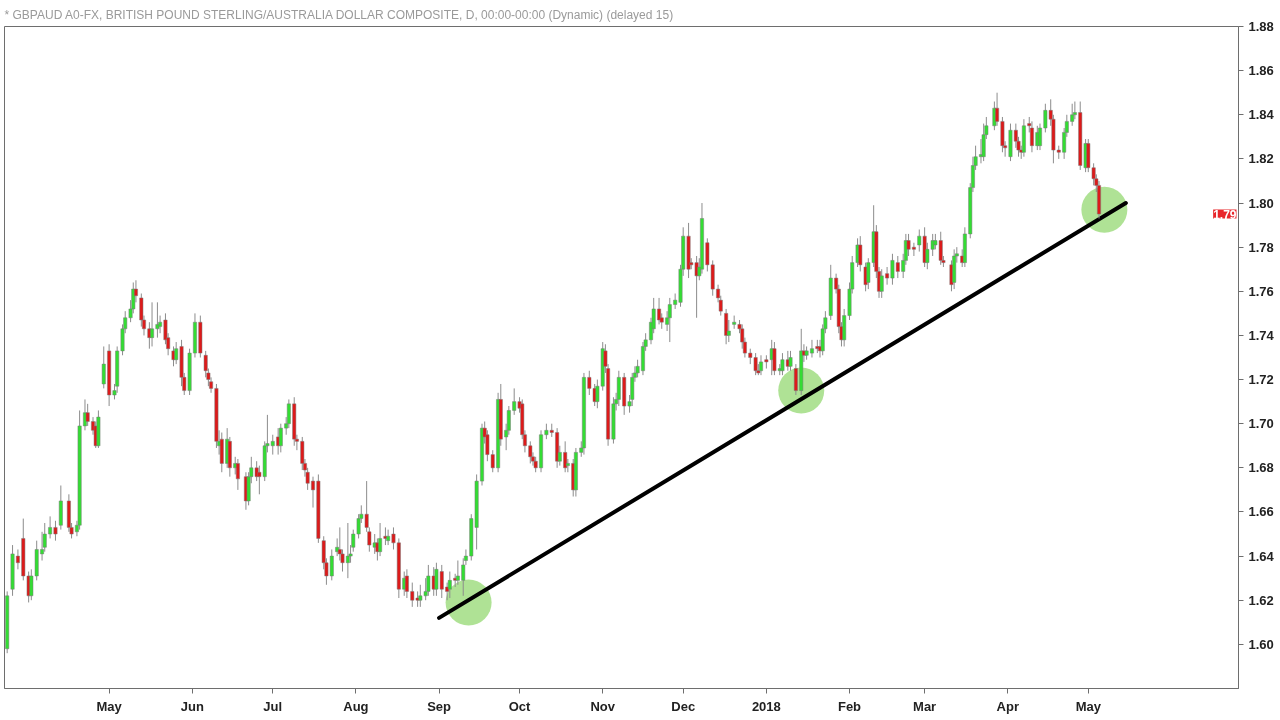 This screenshot has width=1280, height=720. I want to click on y-tick-label: 1.88, so click(1261, 26).